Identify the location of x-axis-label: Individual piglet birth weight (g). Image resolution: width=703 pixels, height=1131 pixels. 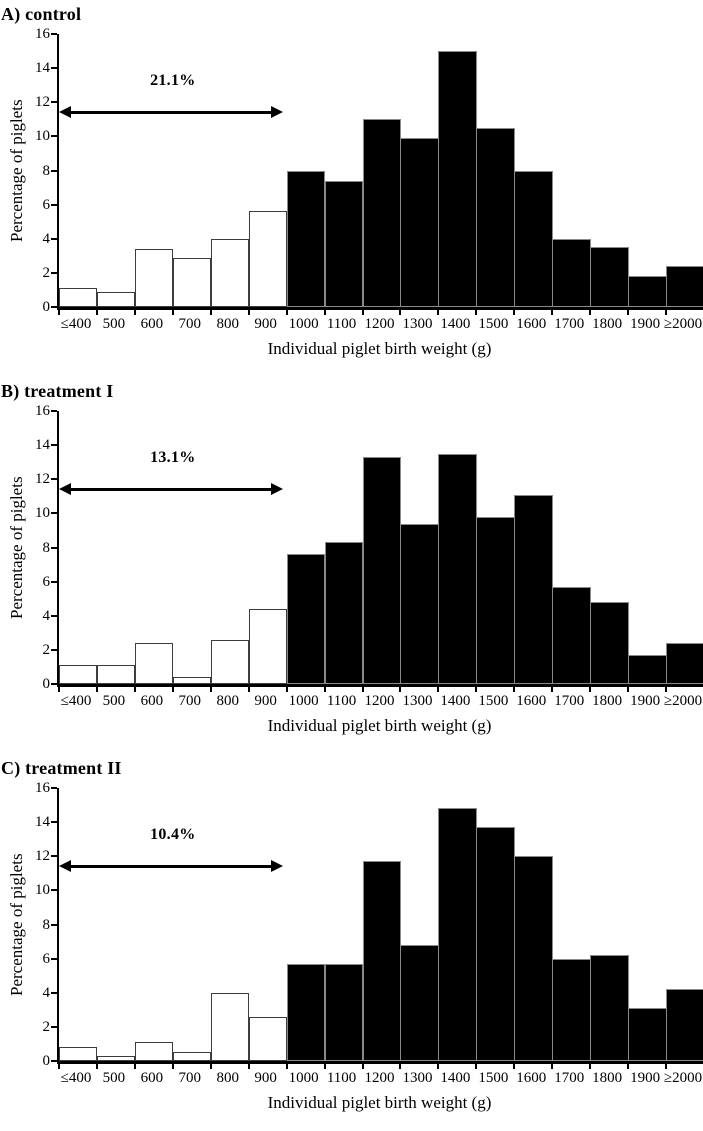
(379, 725).